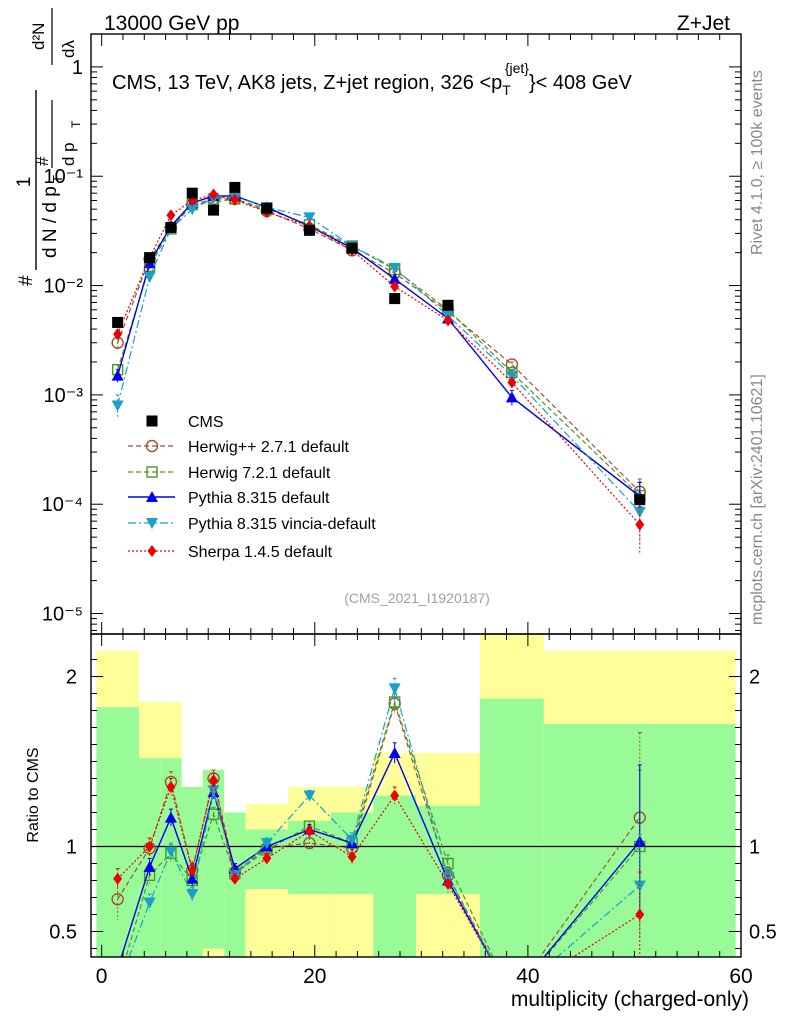 Image resolution: width=786 pixels, height=1029 pixels. What do you see at coordinates (740, 976) in the screenshot?
I see `ratio-xtick-label: 60` at bounding box center [740, 976].